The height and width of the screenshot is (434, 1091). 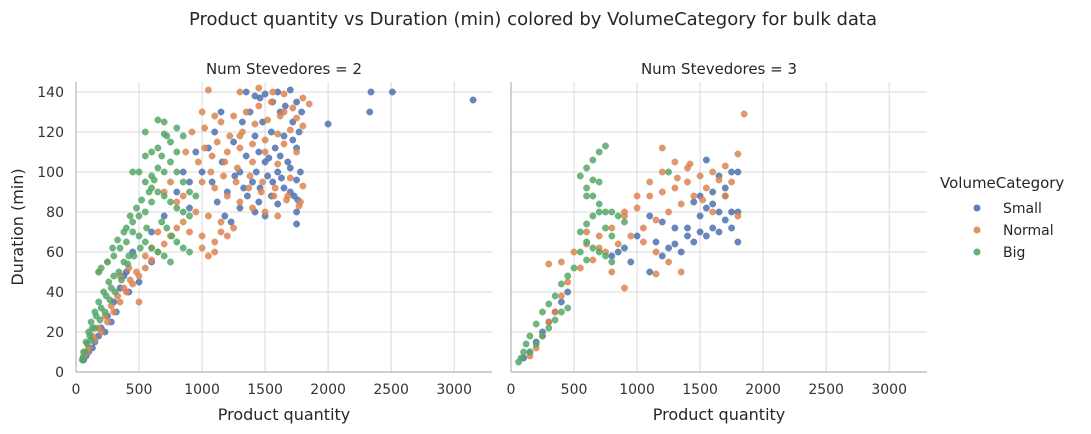 I want to click on x-tick-label: 500, so click(x=574, y=390).